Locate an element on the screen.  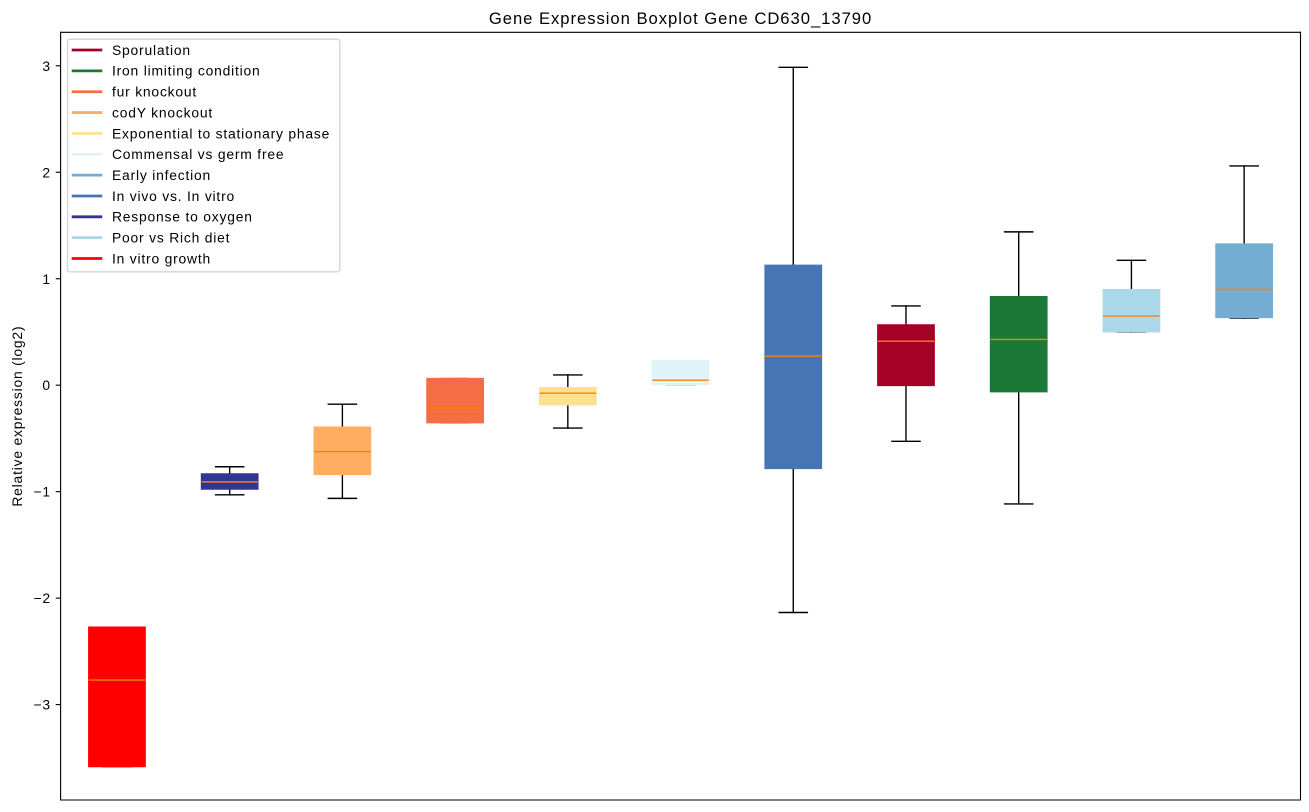
svg-text:Gene Expression Boxplot Gene C: Gene Expression Boxplot Gene CD630_13790 is located at coordinates (680, 18).